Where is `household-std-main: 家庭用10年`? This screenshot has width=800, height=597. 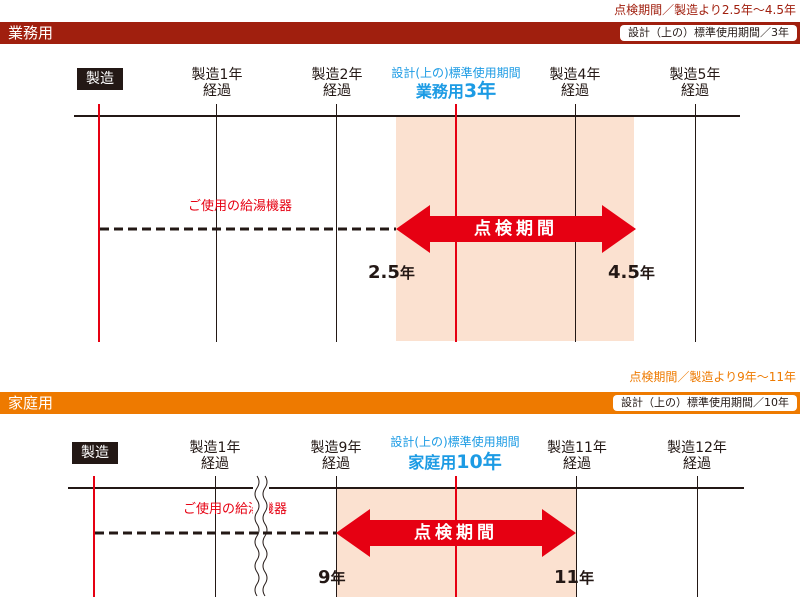
household-std-main: 家庭用10年 is located at coordinates (455, 462).